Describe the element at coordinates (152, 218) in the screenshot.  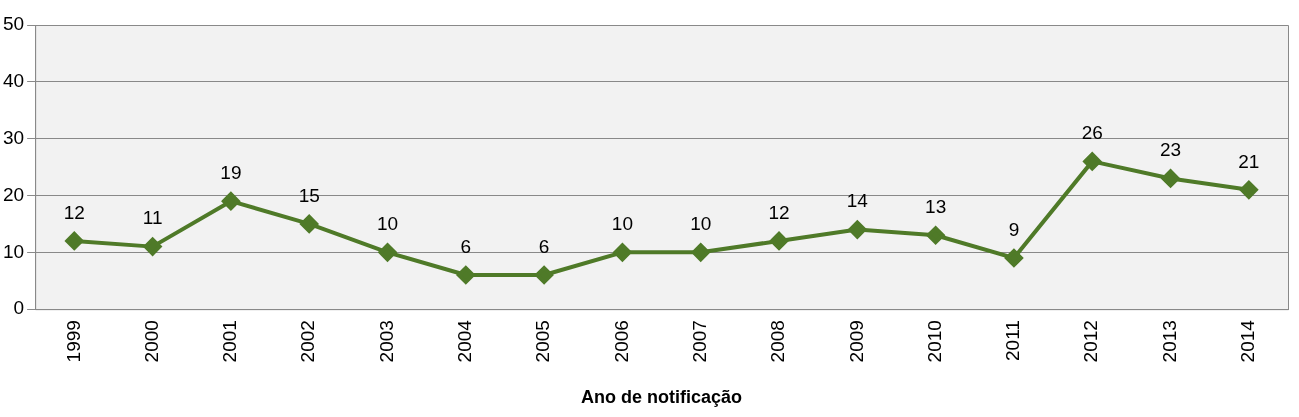
I see `data-label: 11` at that location.